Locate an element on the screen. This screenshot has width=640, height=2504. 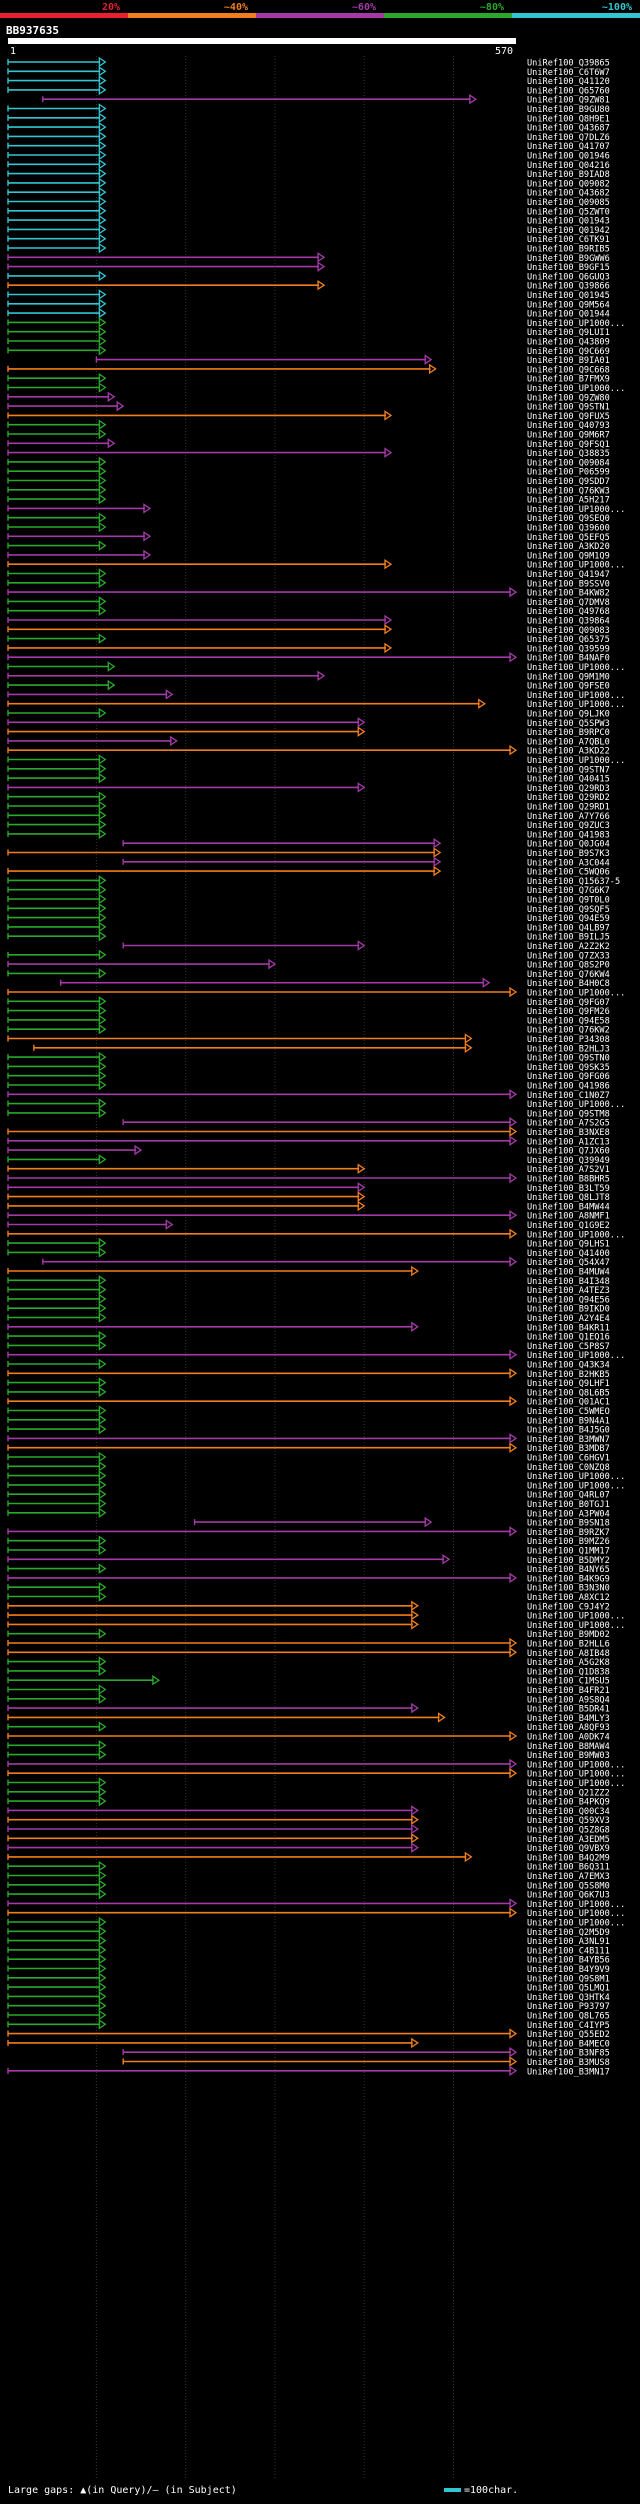
hit-row: UniRef100_C0NZQ8 is located at coordinates (308, 1467).